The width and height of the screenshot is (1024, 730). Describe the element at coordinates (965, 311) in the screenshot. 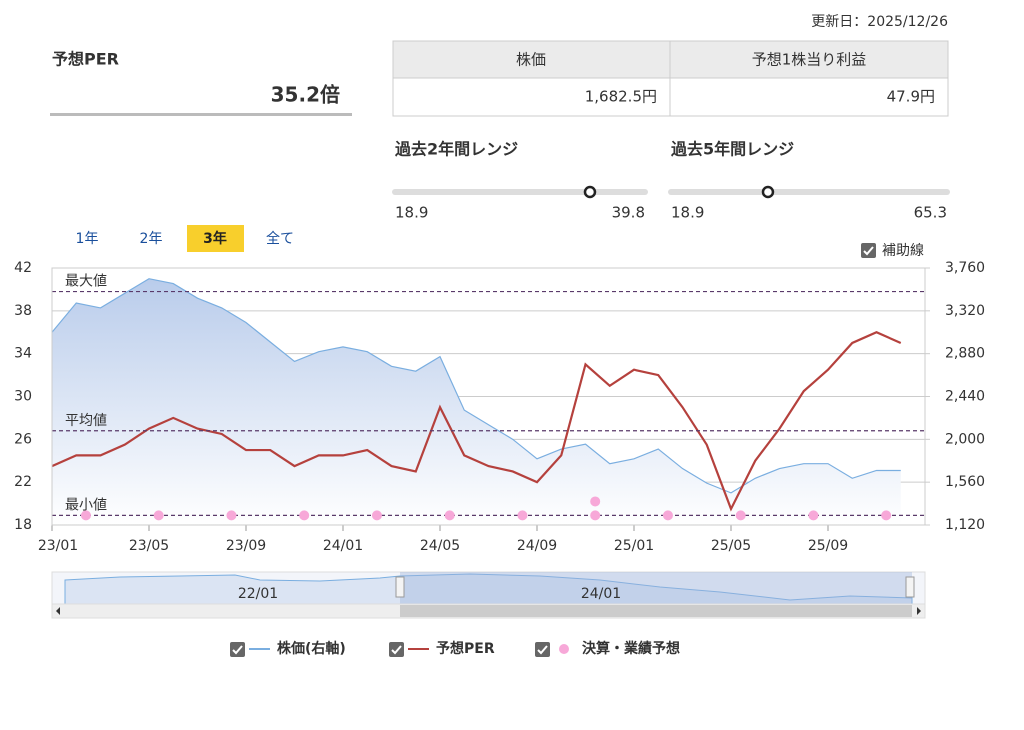

I see `y2-tick-label: 3,320` at that location.